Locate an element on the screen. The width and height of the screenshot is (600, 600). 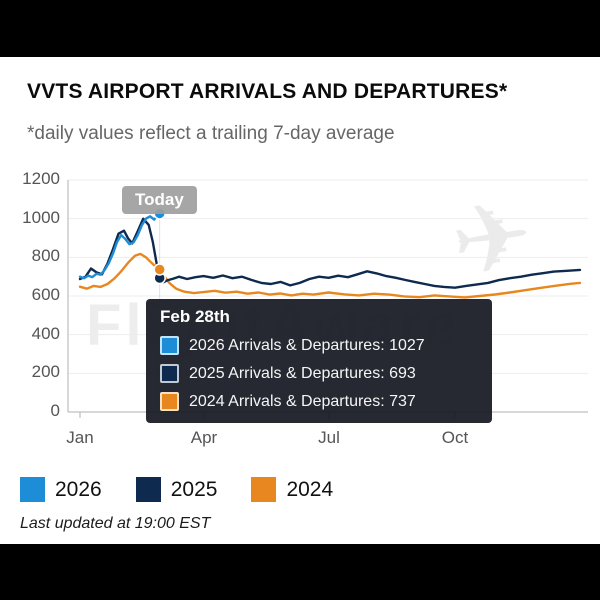
letterbox-bottom is located at coordinates (300, 572).